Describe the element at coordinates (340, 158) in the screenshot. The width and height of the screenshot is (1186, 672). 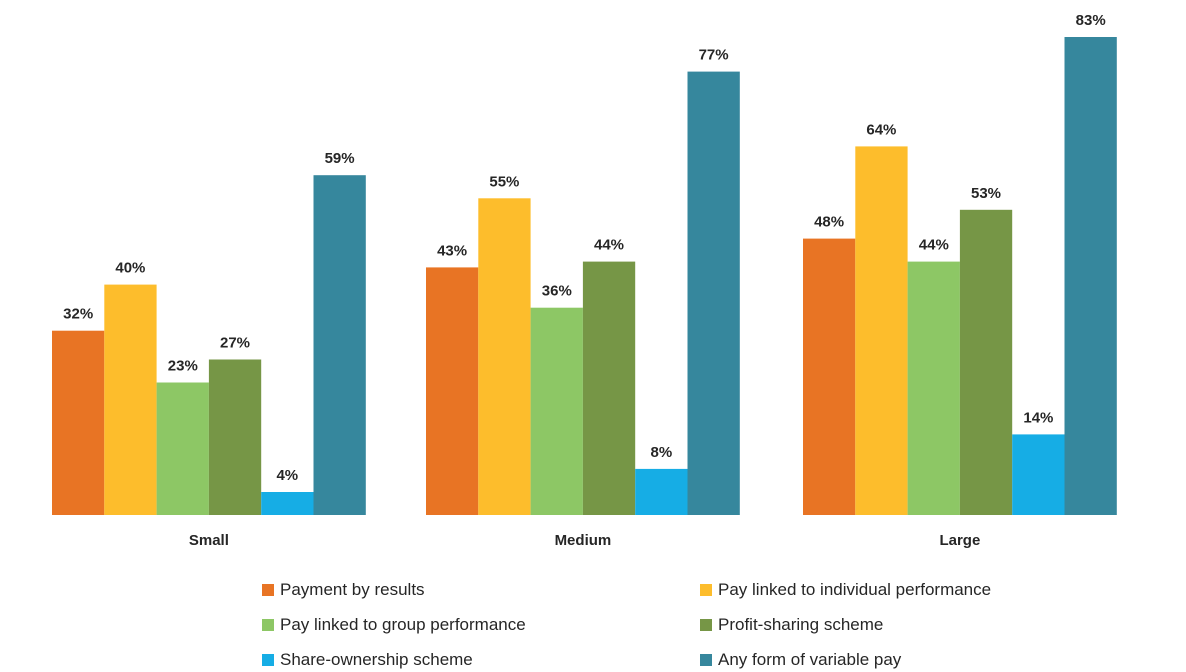
I see `data-label-small-6: 59%` at that location.